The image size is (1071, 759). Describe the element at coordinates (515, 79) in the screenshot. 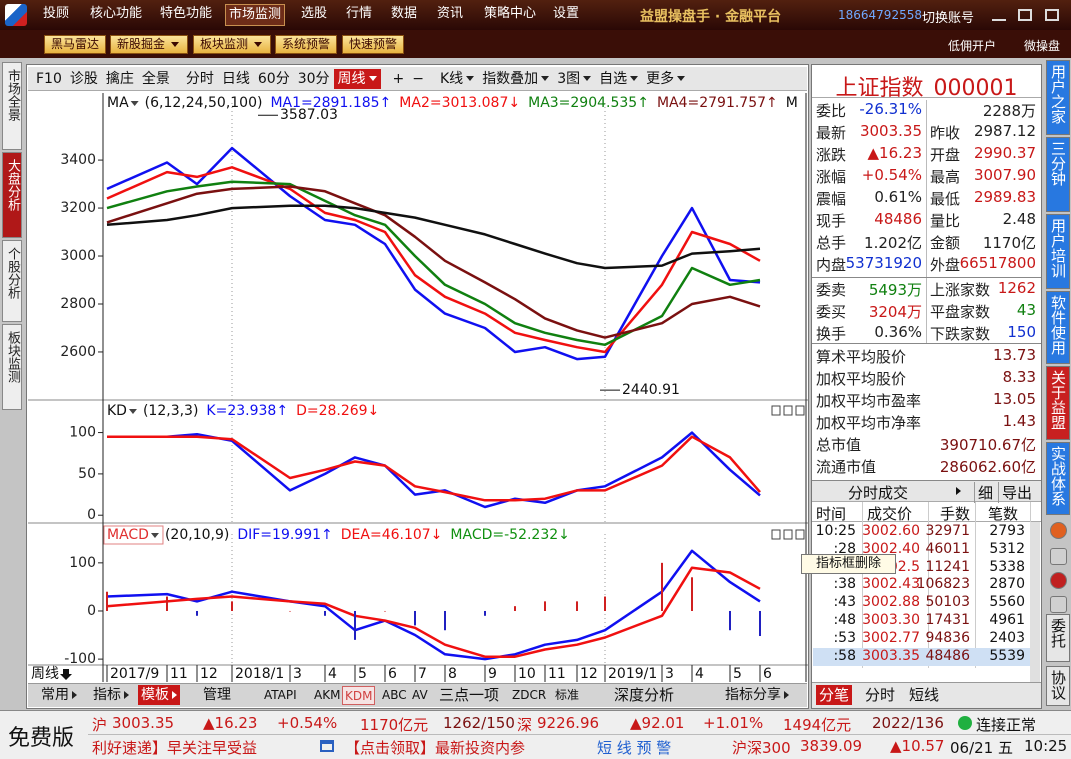

I see `toolbar-item: 指数叠加` at that location.